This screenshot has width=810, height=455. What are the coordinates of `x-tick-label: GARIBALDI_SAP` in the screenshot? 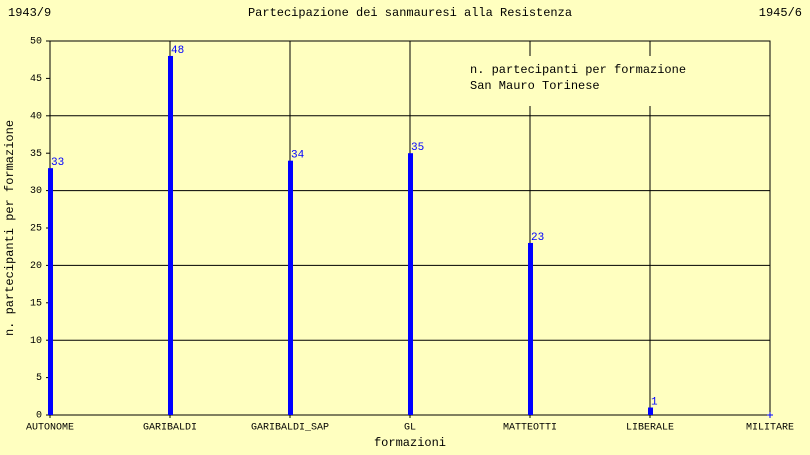 It's located at (290, 428).